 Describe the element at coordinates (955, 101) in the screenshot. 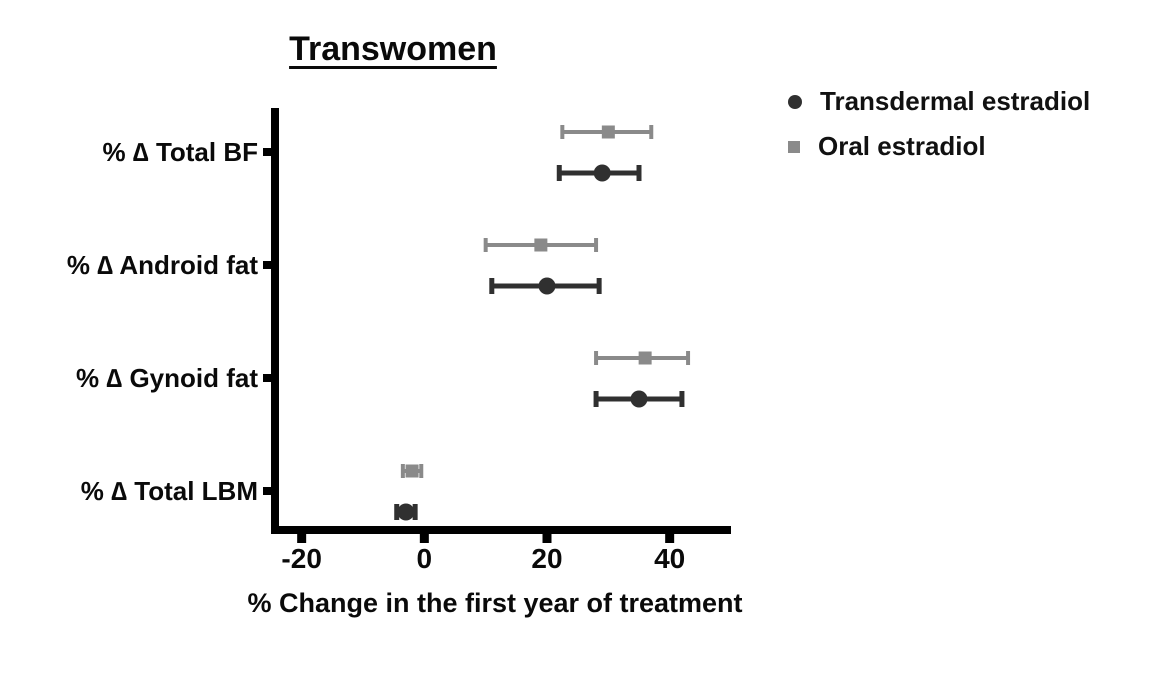

I see `legend-label-transdermal: Transdermal estradiol` at that location.